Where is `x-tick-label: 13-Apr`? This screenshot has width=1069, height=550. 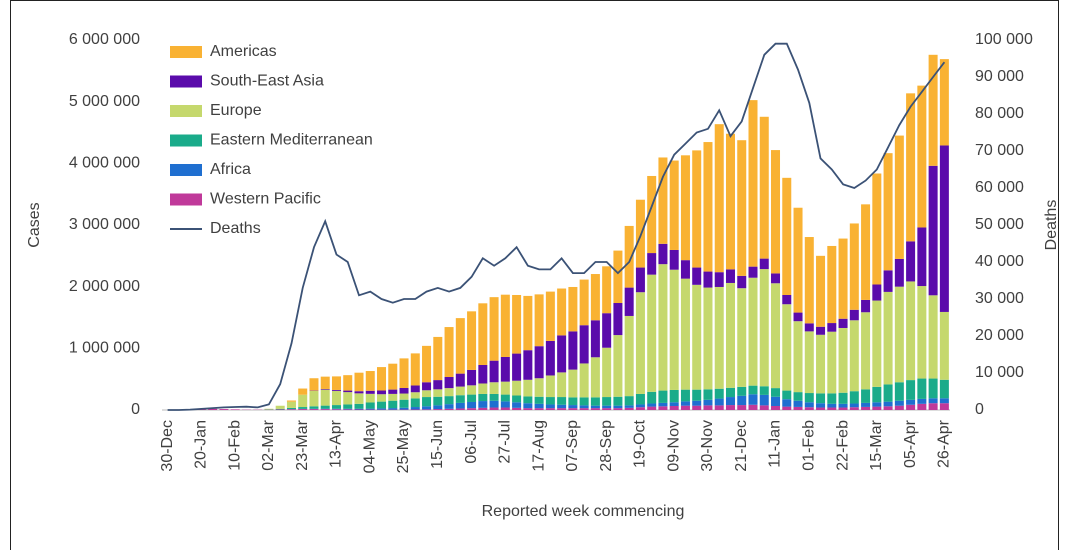
x-tick-label: 13-Apr is located at coordinates (336, 443).